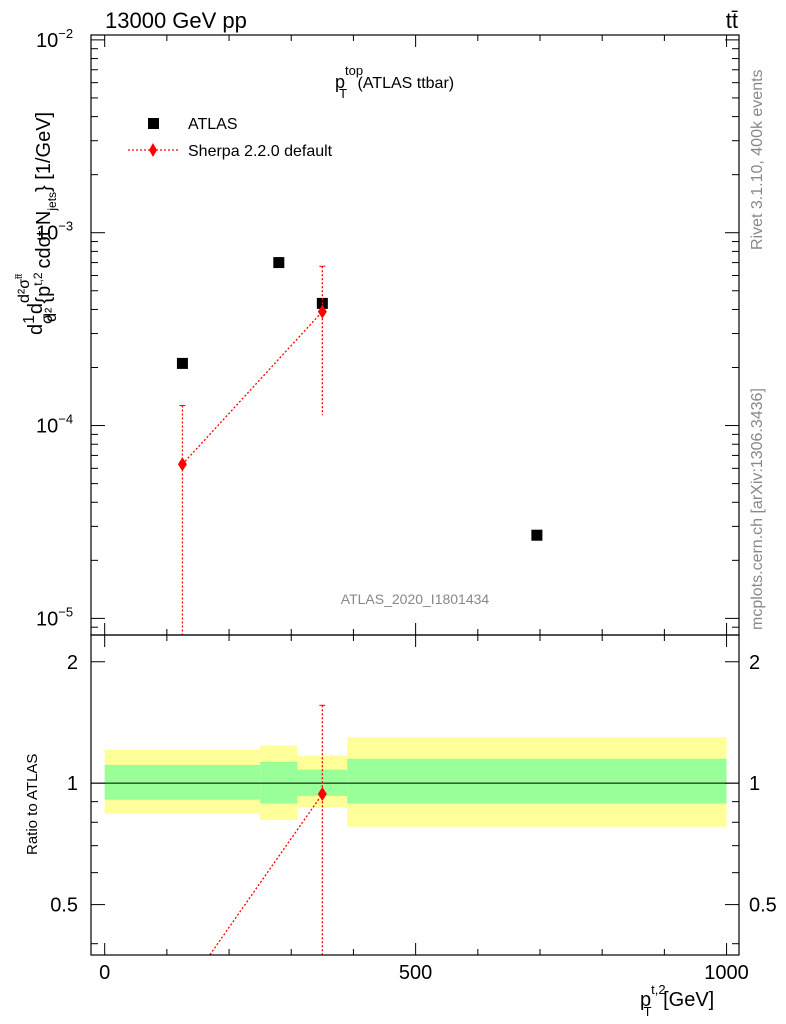 The image size is (786, 1024). What do you see at coordinates (44, 295) in the screenshot?
I see `ylabel-mid: {p` at bounding box center [44, 295].